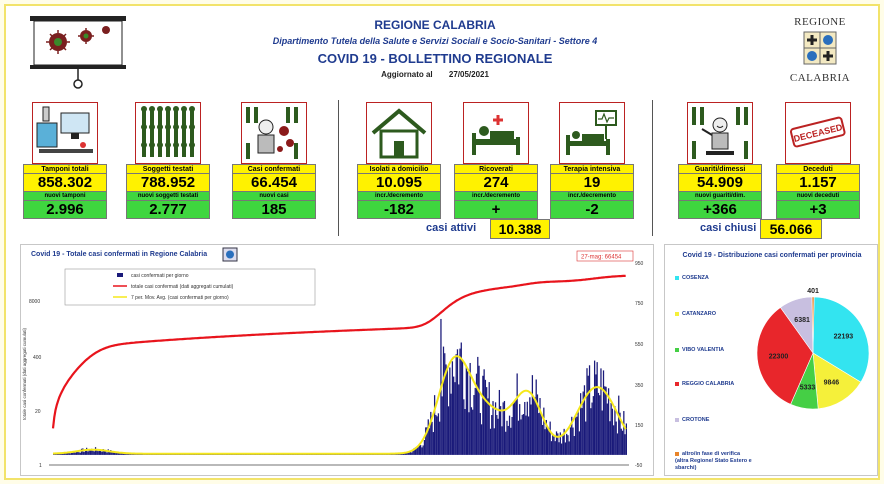 The image size is (884, 484). What do you see at coordinates (274, 210) in the screenshot?
I see `card-sub-value: 185` at bounding box center [274, 210].